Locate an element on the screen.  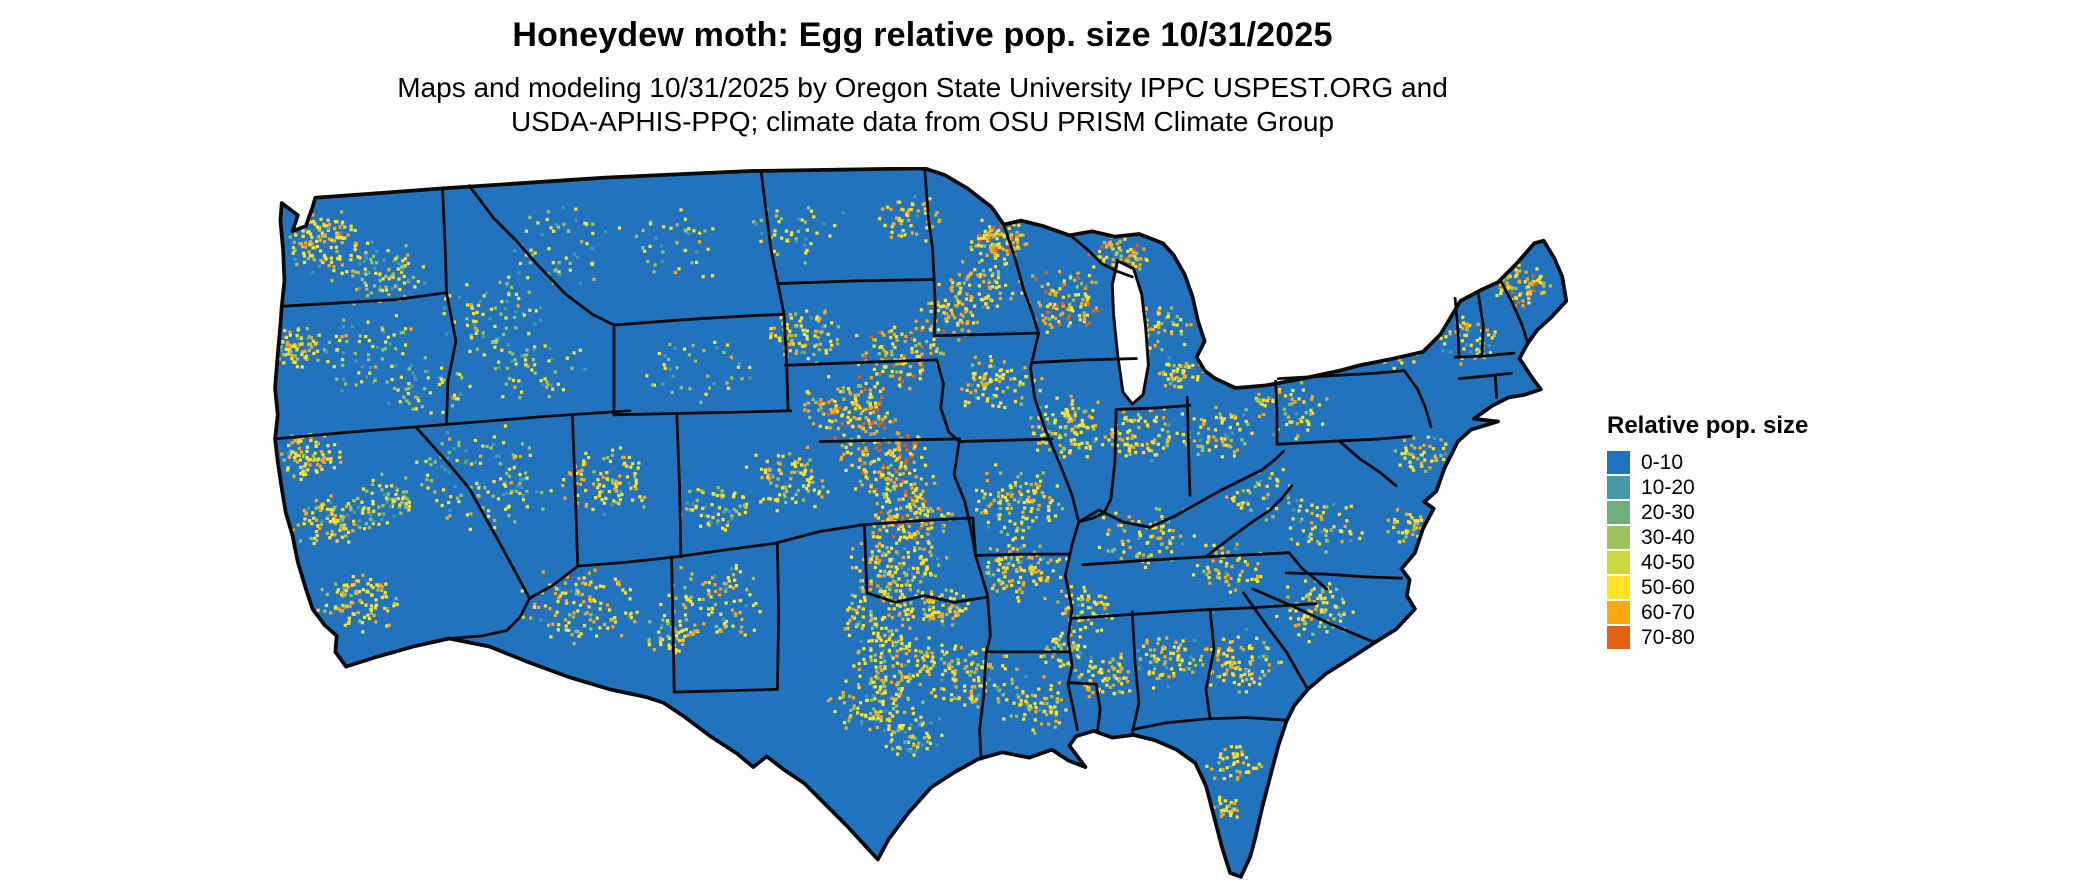
legend-item: 30-40 is located at coordinates (1707, 537).